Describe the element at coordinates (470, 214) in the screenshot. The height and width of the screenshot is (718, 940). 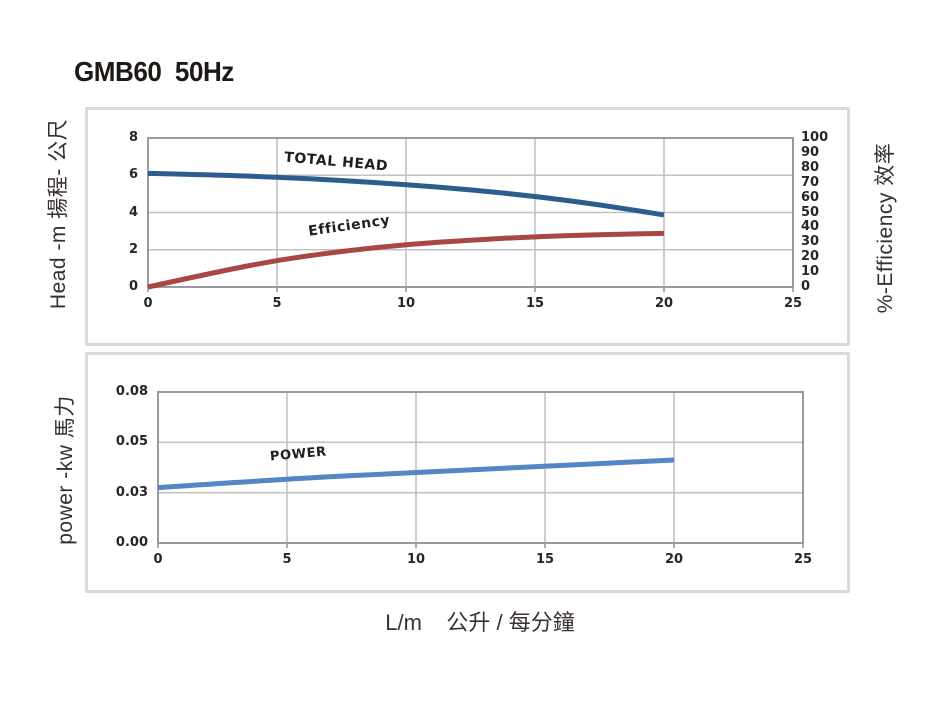
I see `chart-0-canvas` at that location.